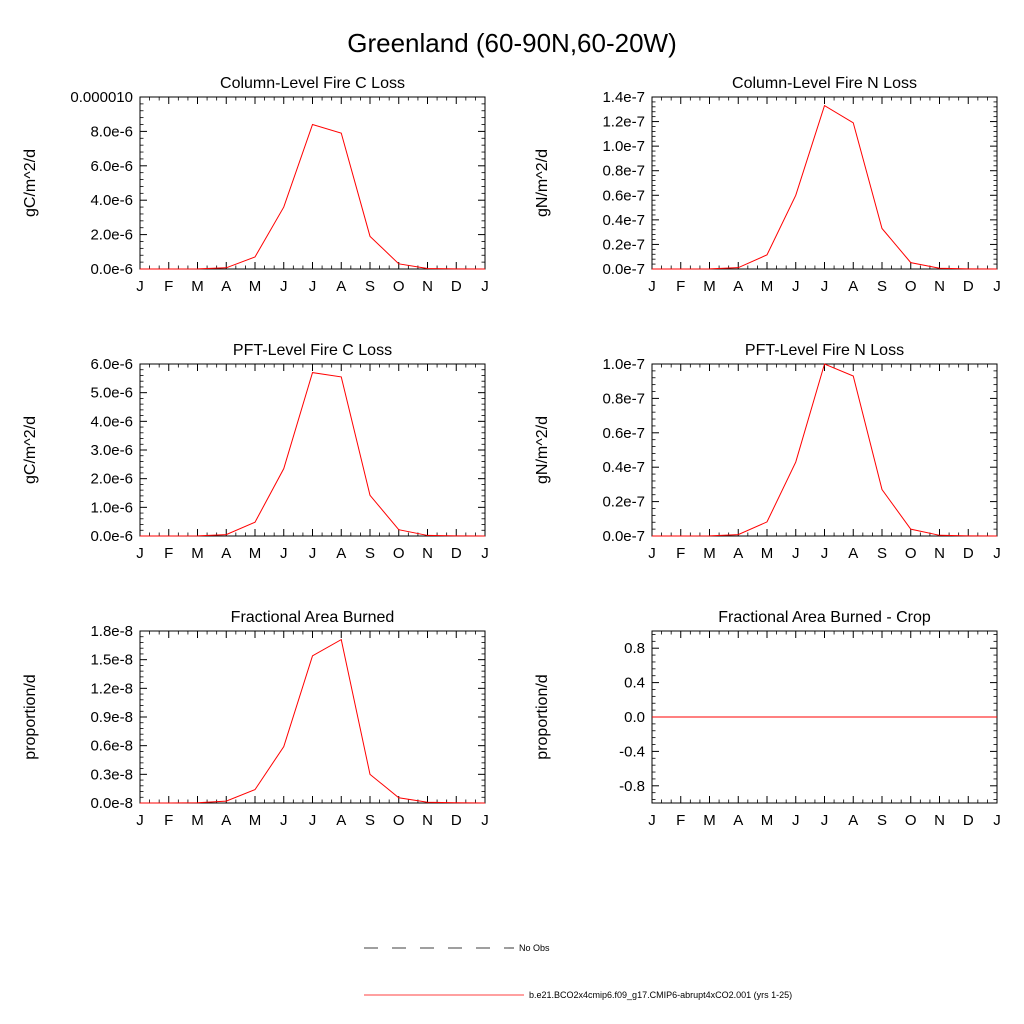 The width and height of the screenshot is (1024, 1024). Describe the element at coordinates (623, 364) in the screenshot. I see `panel-4-ytick-label: 1.0e-7` at that location.